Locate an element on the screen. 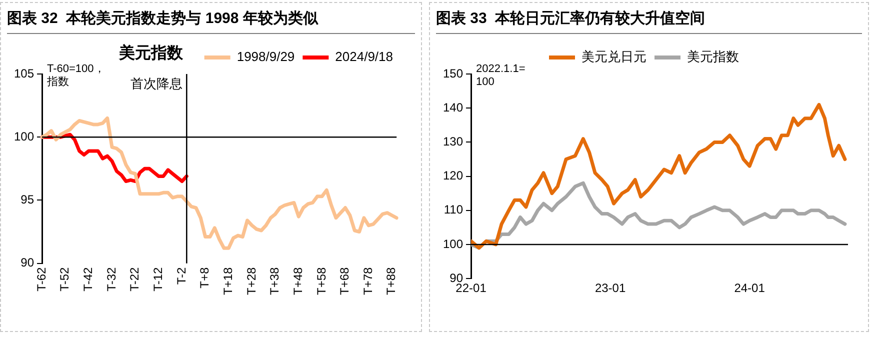 The image size is (871, 338). x-tick-label: T+78 is located at coordinates (367, 280).